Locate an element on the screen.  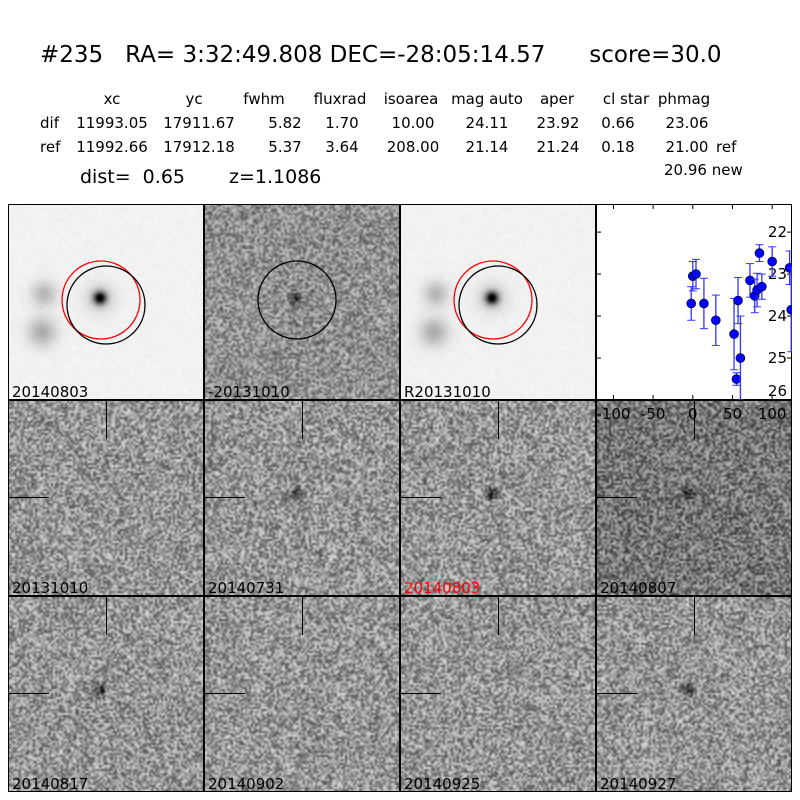
table-cell: 21.14 is located at coordinates (487, 147).